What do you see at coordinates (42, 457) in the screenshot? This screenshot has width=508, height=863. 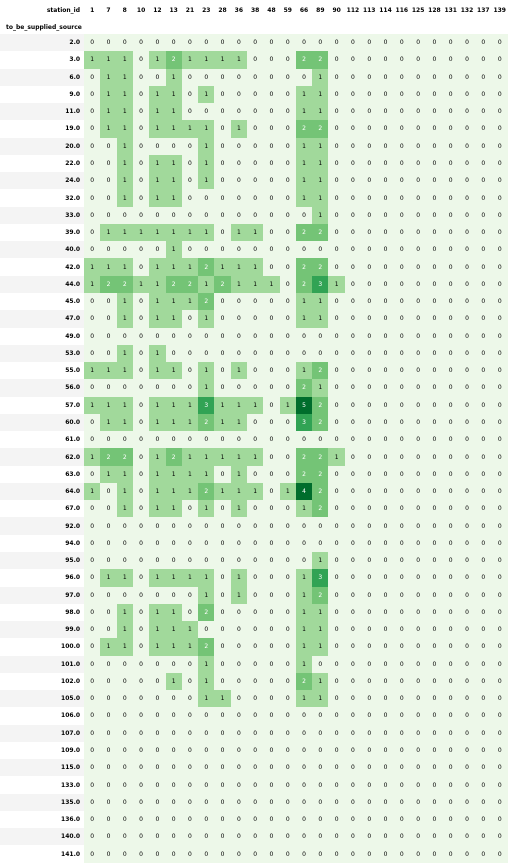 I see `row-index-label: 62.0` at bounding box center [42, 457].